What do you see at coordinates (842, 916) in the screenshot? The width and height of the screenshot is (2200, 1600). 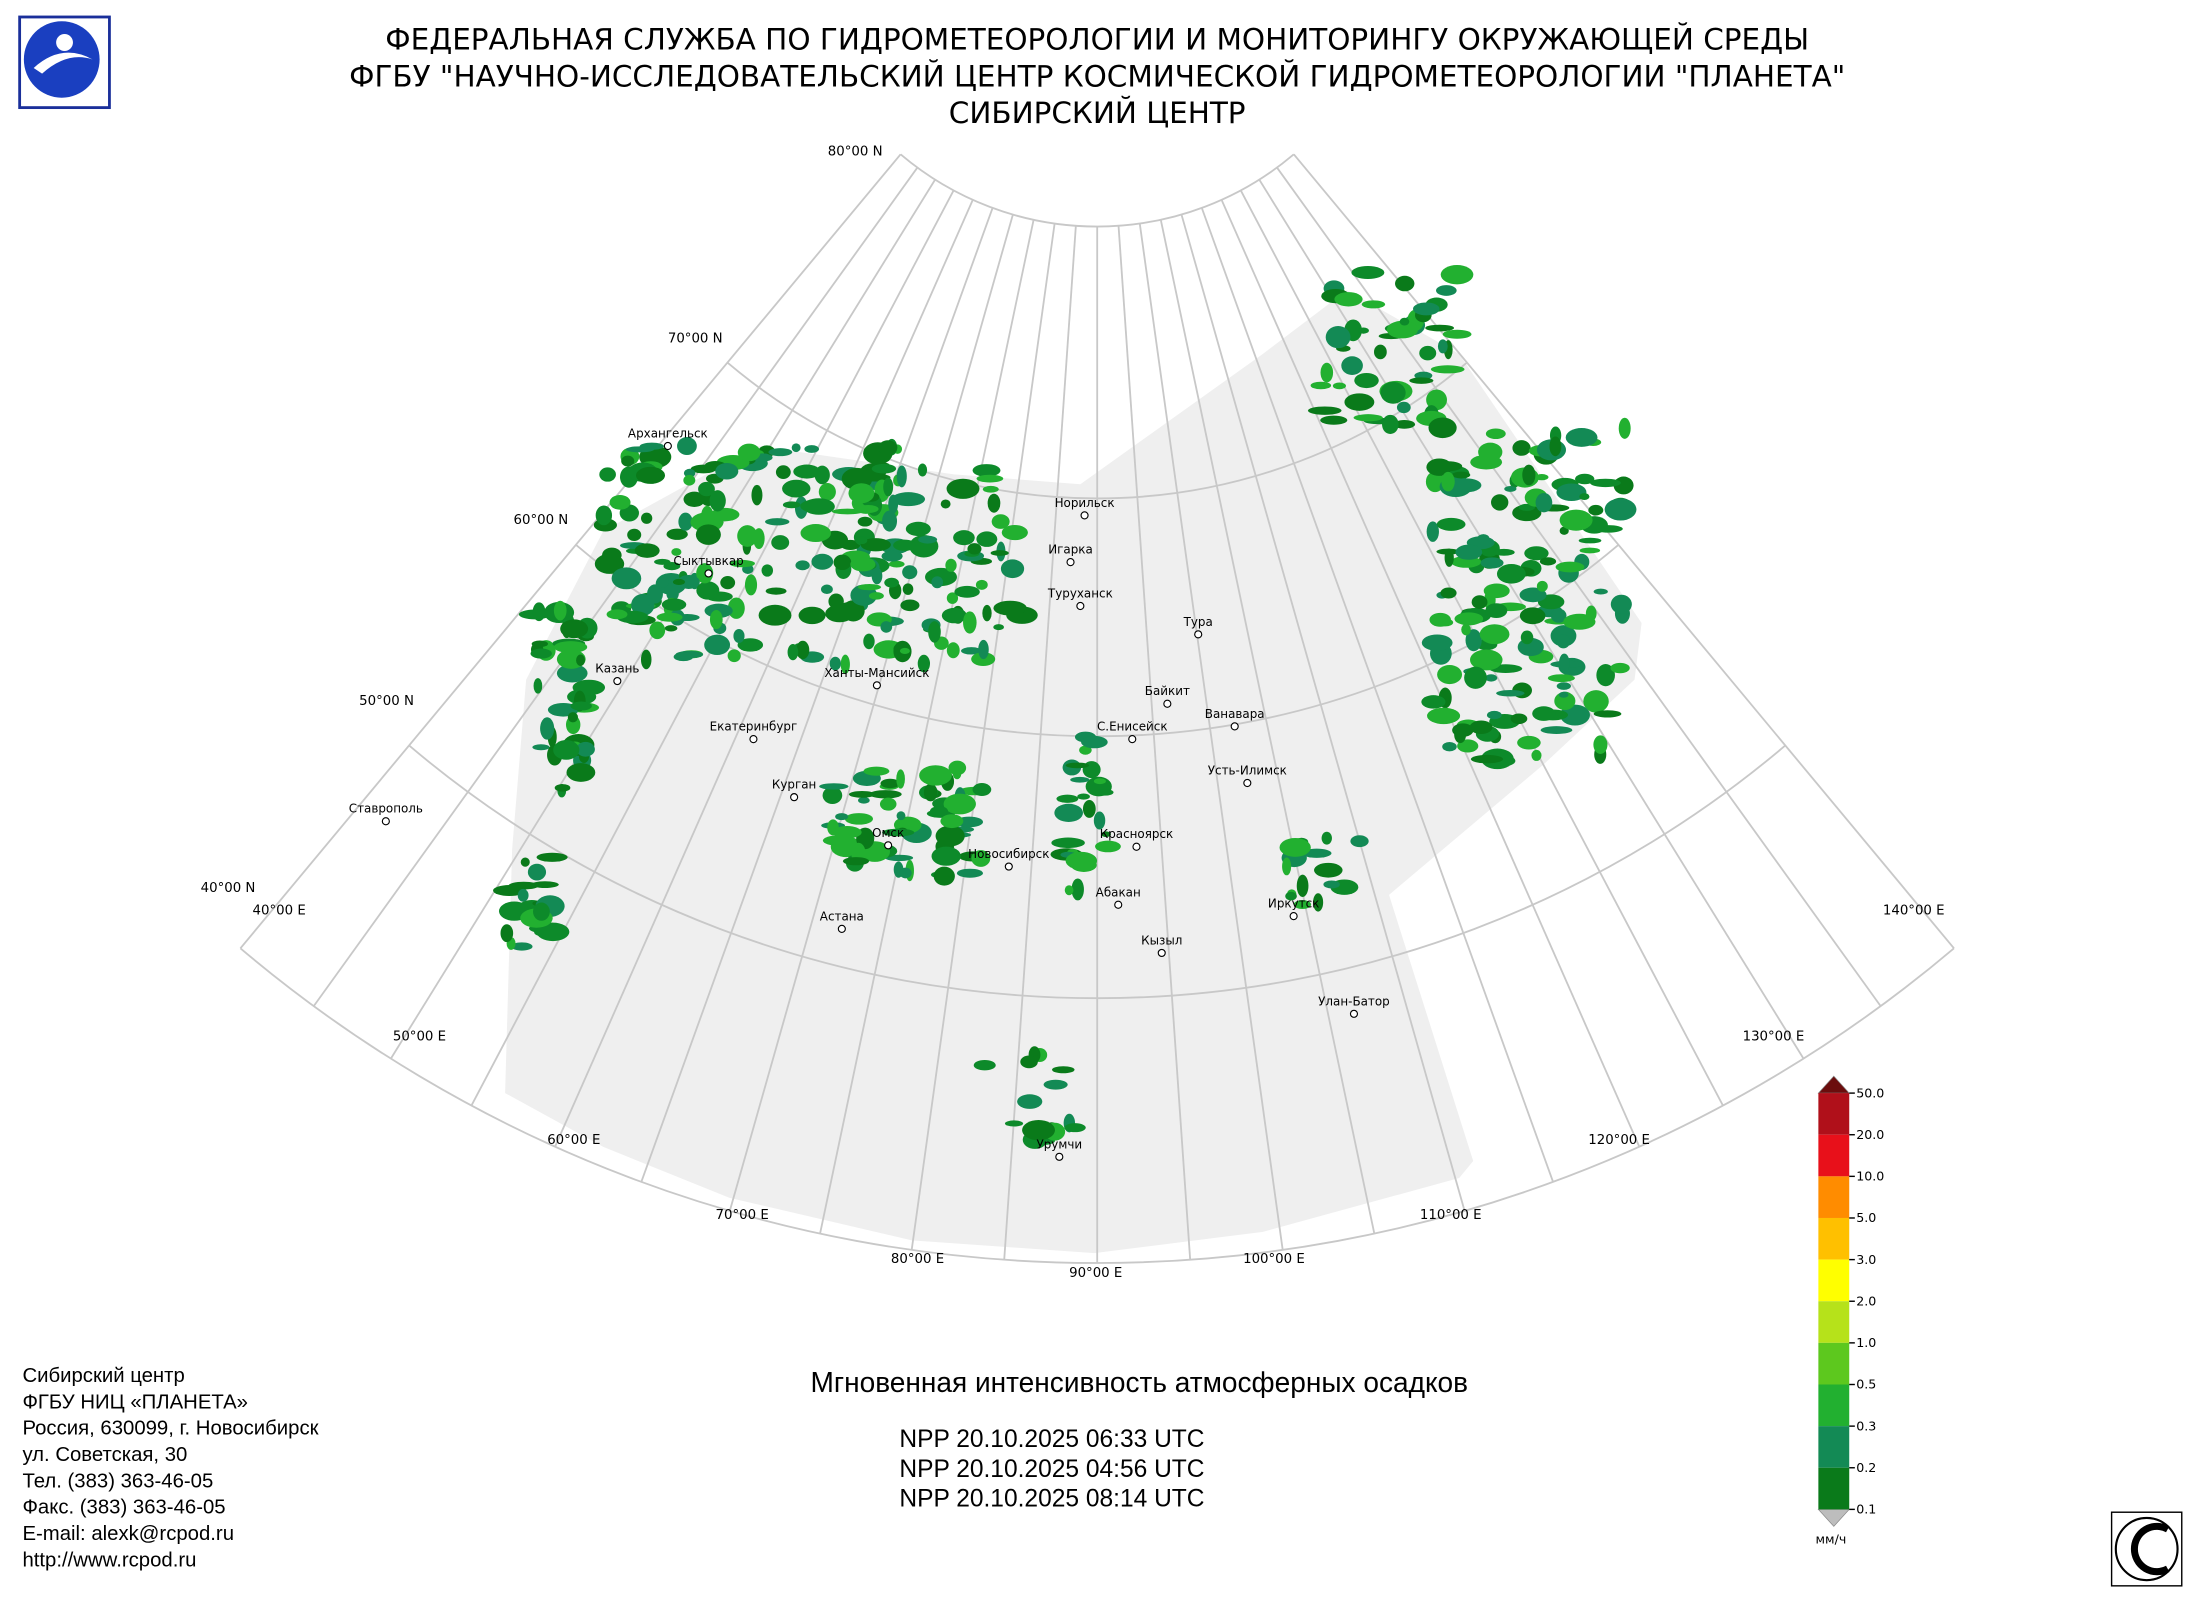 I see `city-label: Астана` at bounding box center [842, 916].